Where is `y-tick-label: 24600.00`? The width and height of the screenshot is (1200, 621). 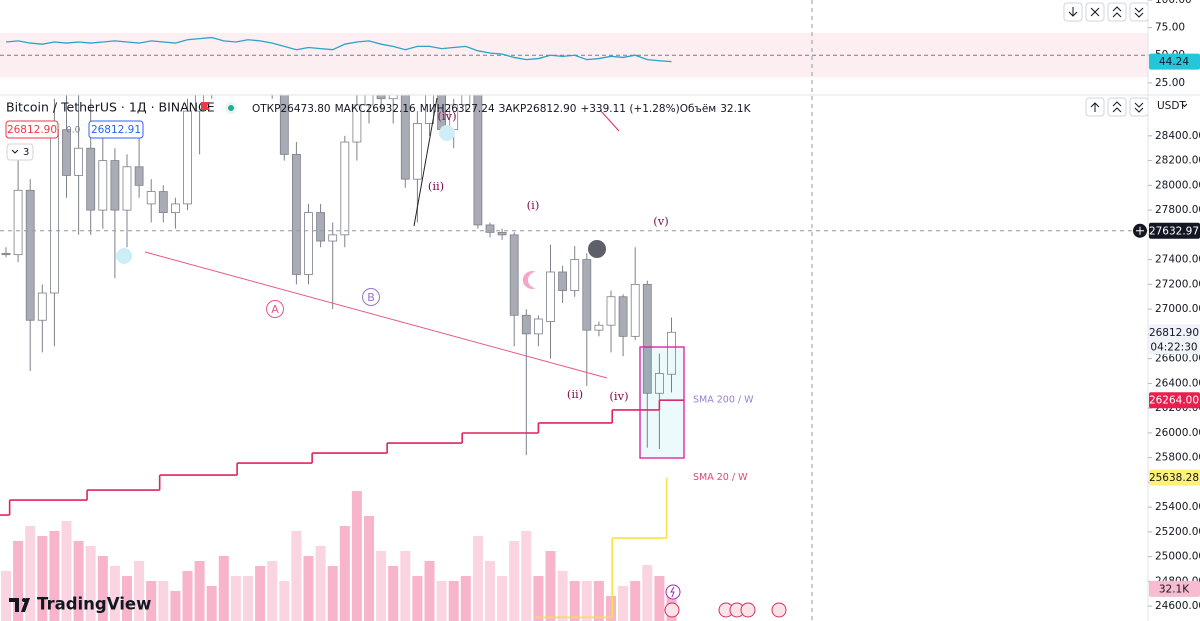 y-tick-label: 24600.00 is located at coordinates (1177, 606).